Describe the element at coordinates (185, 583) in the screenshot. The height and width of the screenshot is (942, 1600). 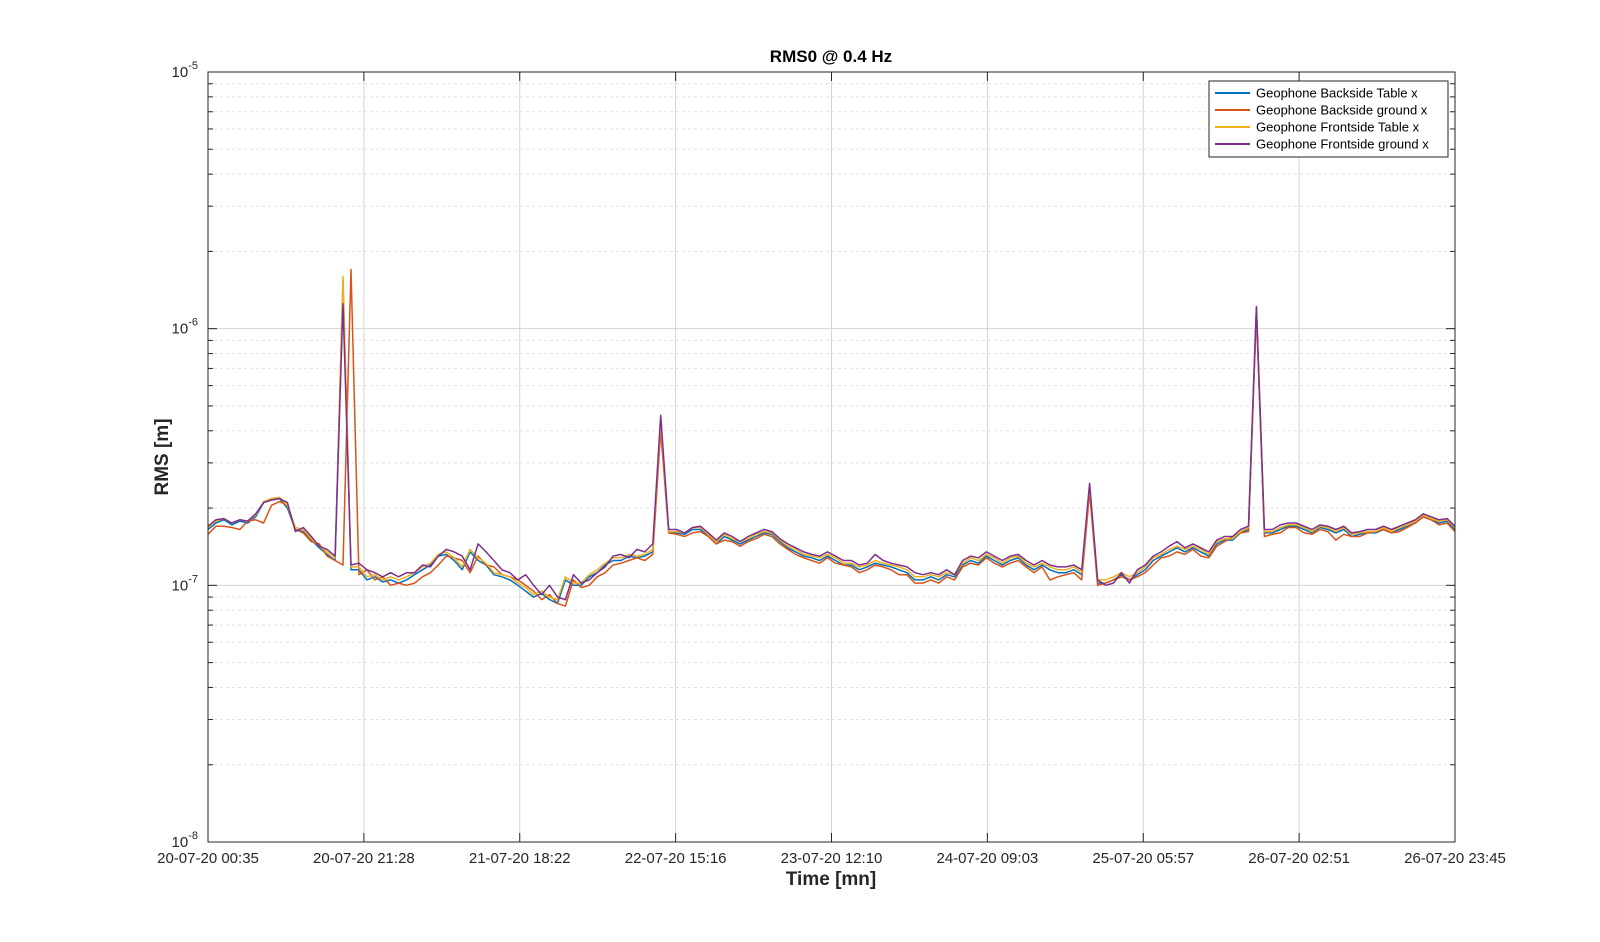
I see `y-tick-label: 10⁻⁷` at that location.